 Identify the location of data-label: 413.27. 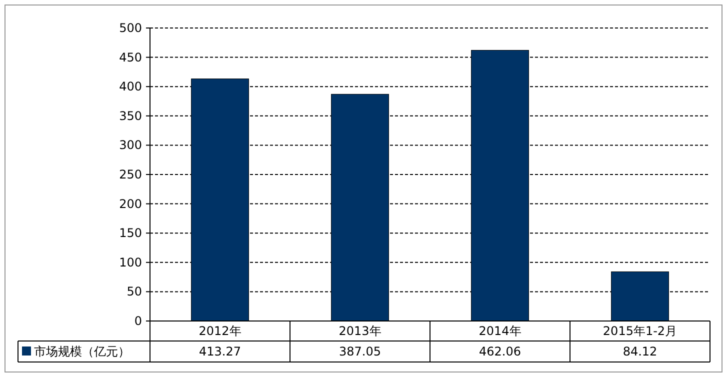
(220, 351).